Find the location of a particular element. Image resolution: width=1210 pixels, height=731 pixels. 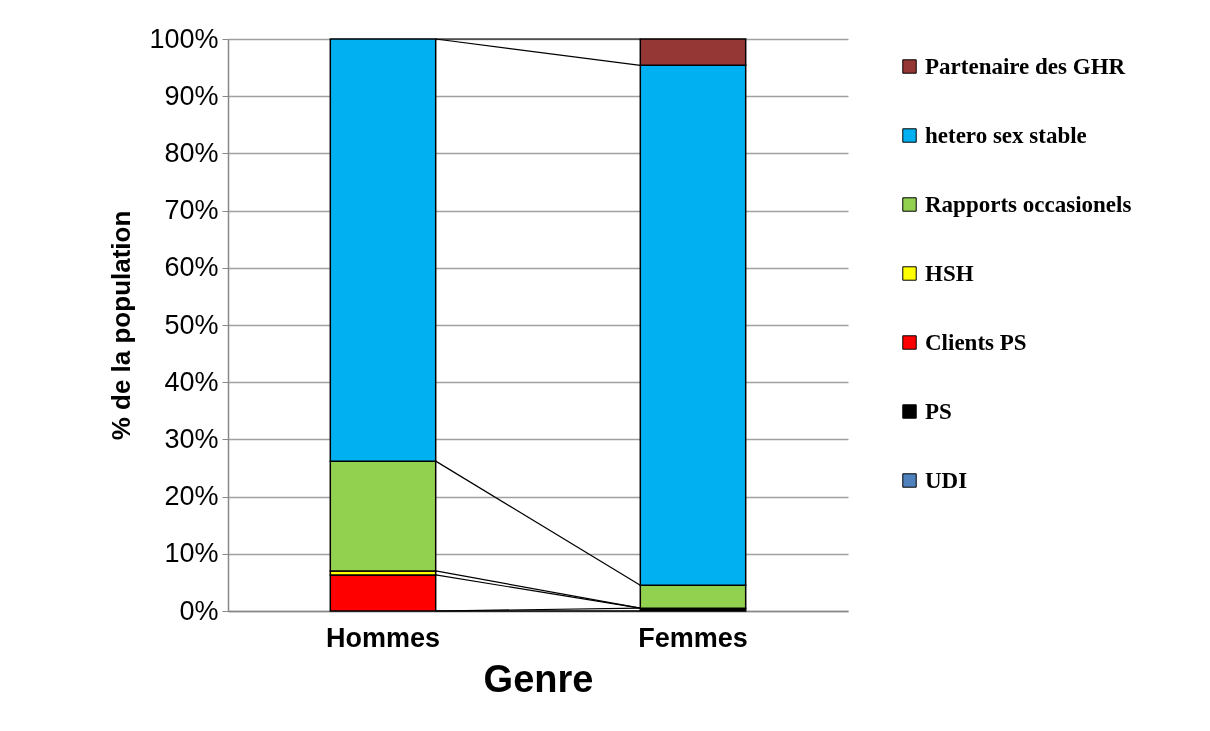

y-tick-label: 50% is located at coordinates (191, 324).